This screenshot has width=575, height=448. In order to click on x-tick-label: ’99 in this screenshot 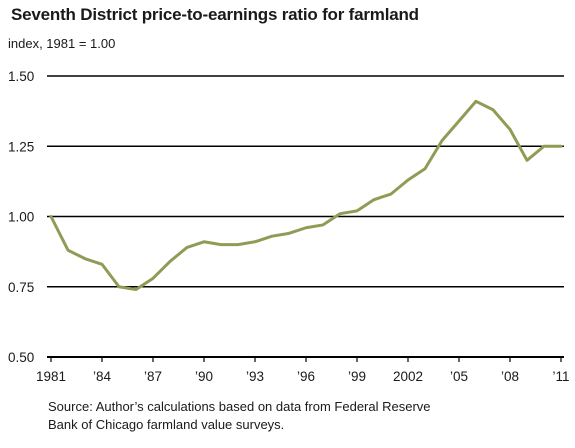, I will do `click(357, 376)`.